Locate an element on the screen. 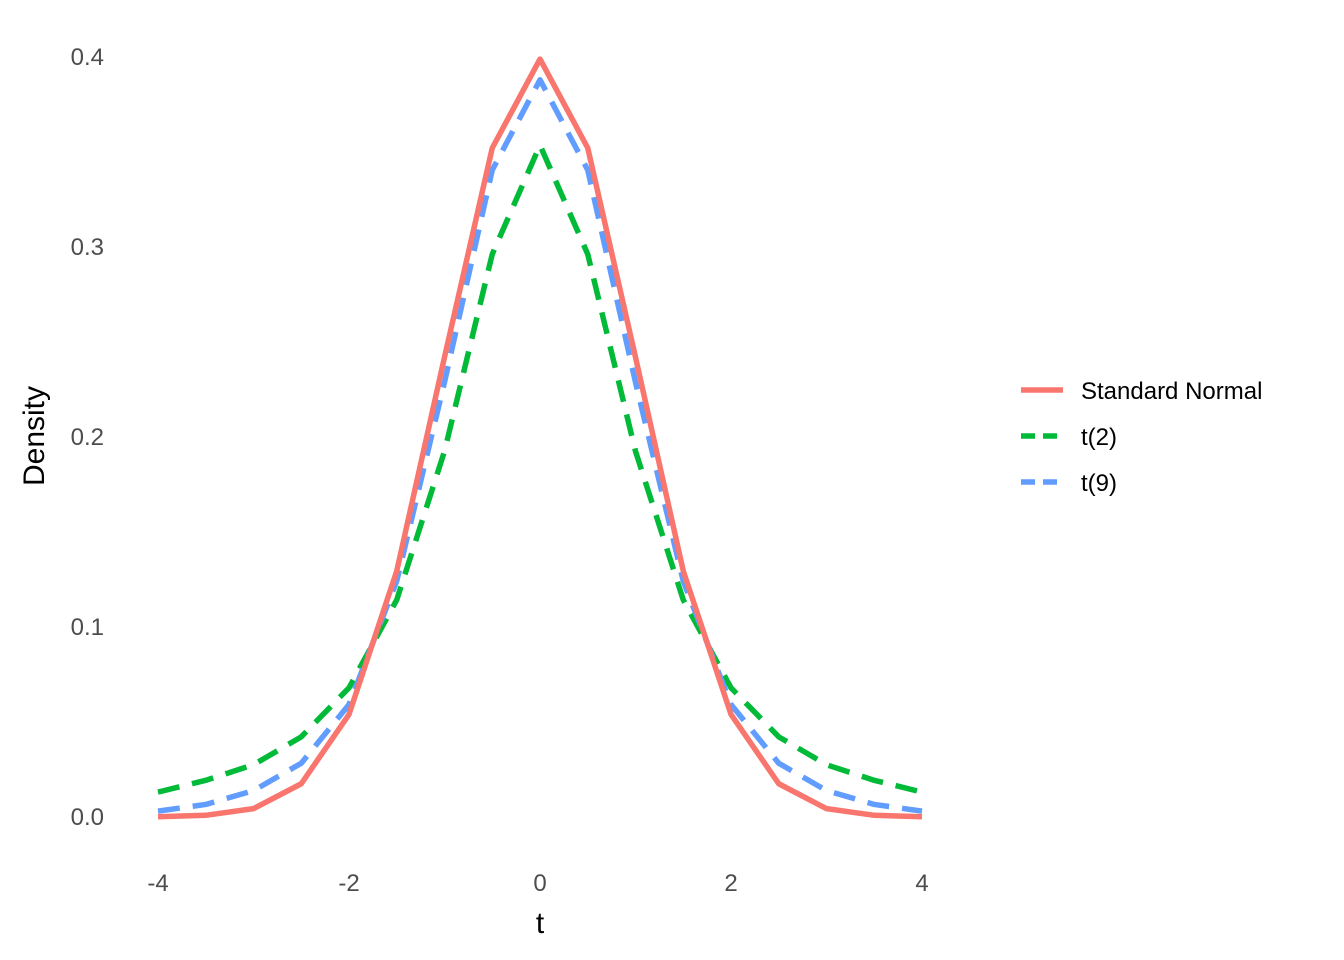  legend: Standard Normal t(2) t(9) is located at coordinates (1141, 437).